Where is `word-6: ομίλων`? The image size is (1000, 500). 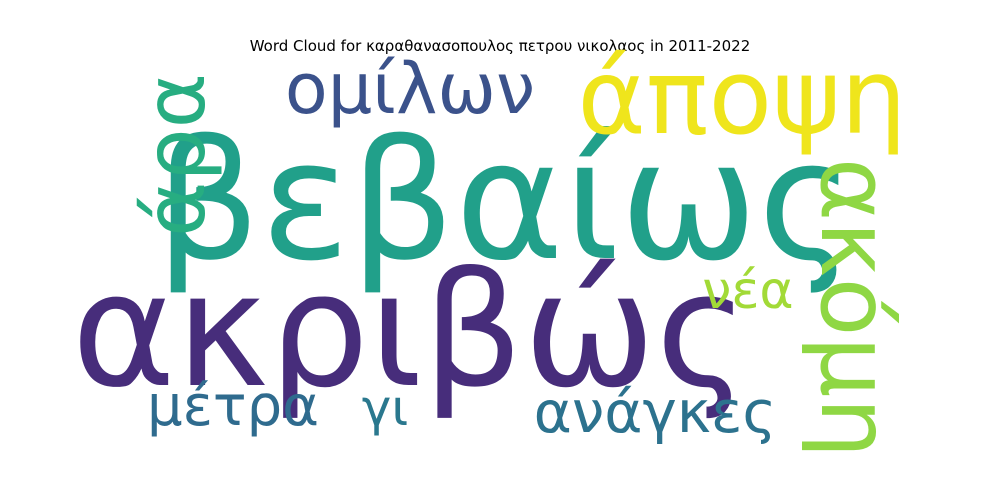 word-6: ομίλων is located at coordinates (410, 89).